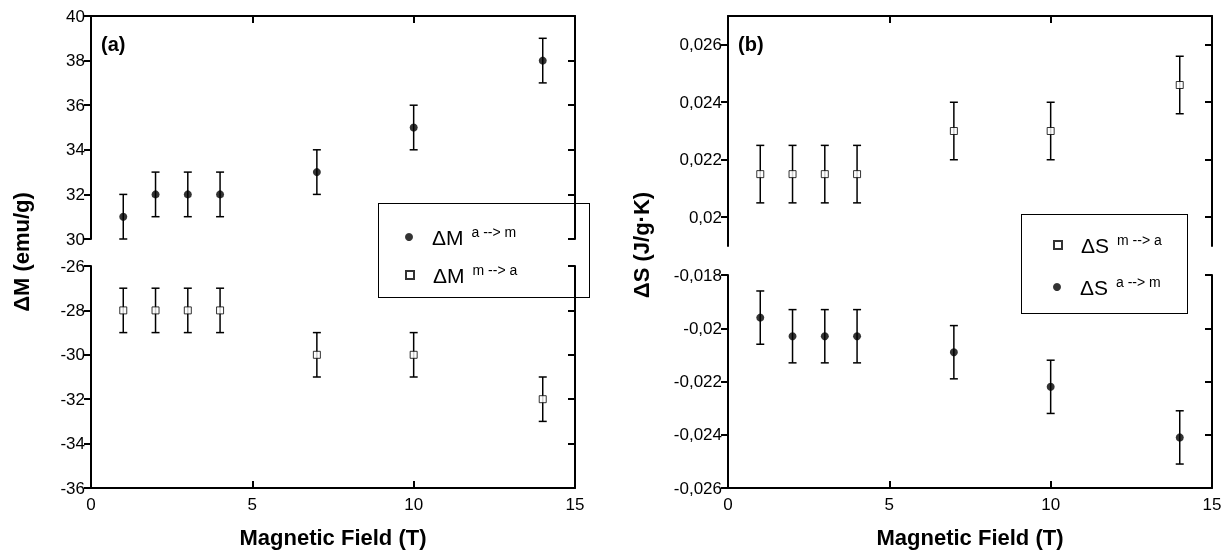  I want to click on y-tick-label: -0,018, so click(697, 275).